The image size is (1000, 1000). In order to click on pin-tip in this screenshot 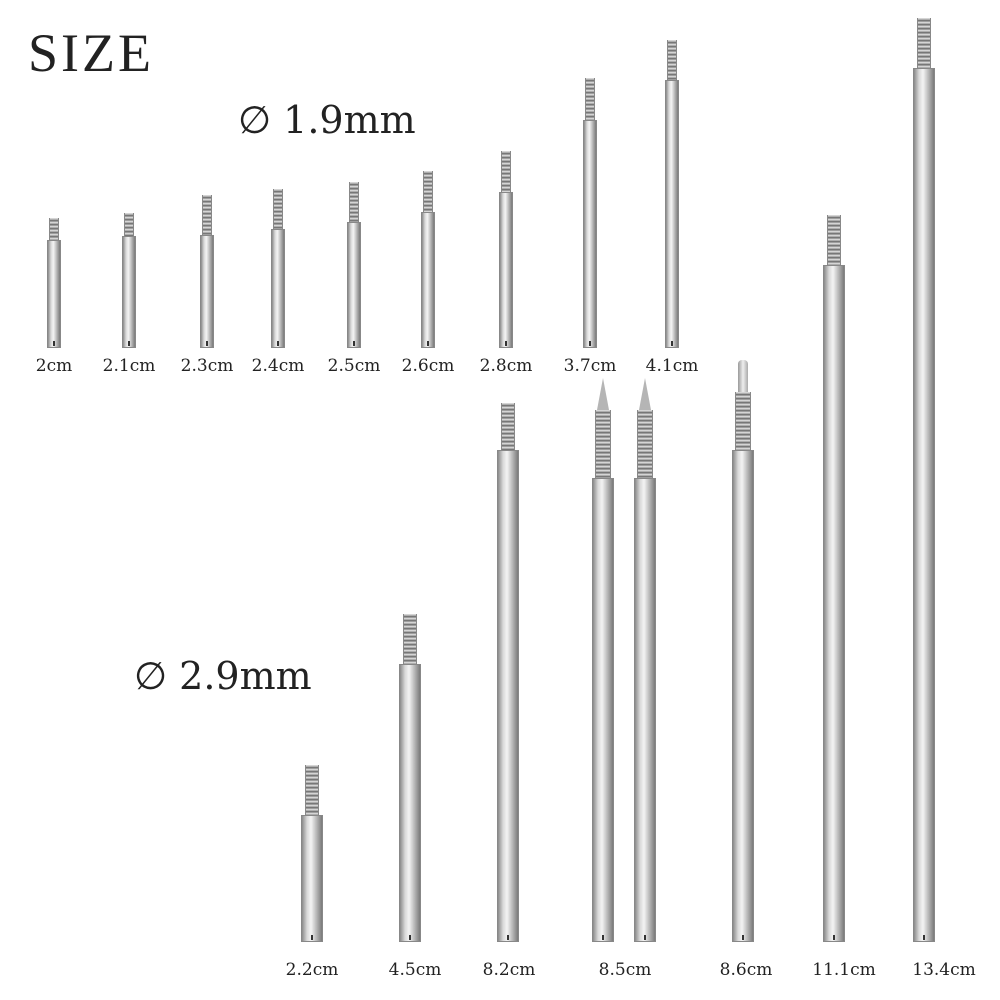, I will do `click(743, 376)`.